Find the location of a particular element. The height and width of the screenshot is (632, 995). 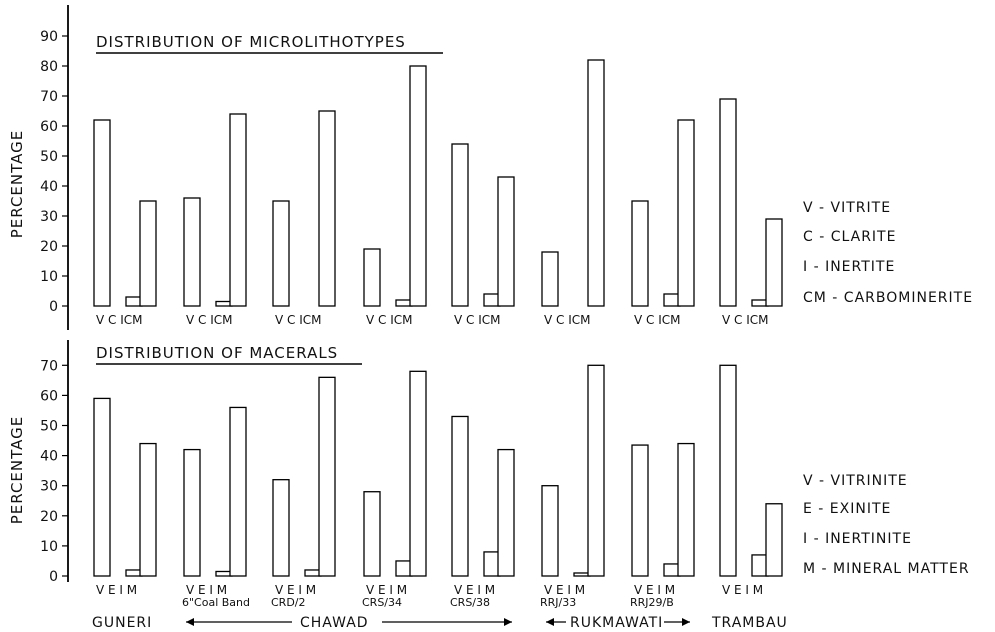

legend-entry: M - MINERAL MATTER is located at coordinates (886, 569).